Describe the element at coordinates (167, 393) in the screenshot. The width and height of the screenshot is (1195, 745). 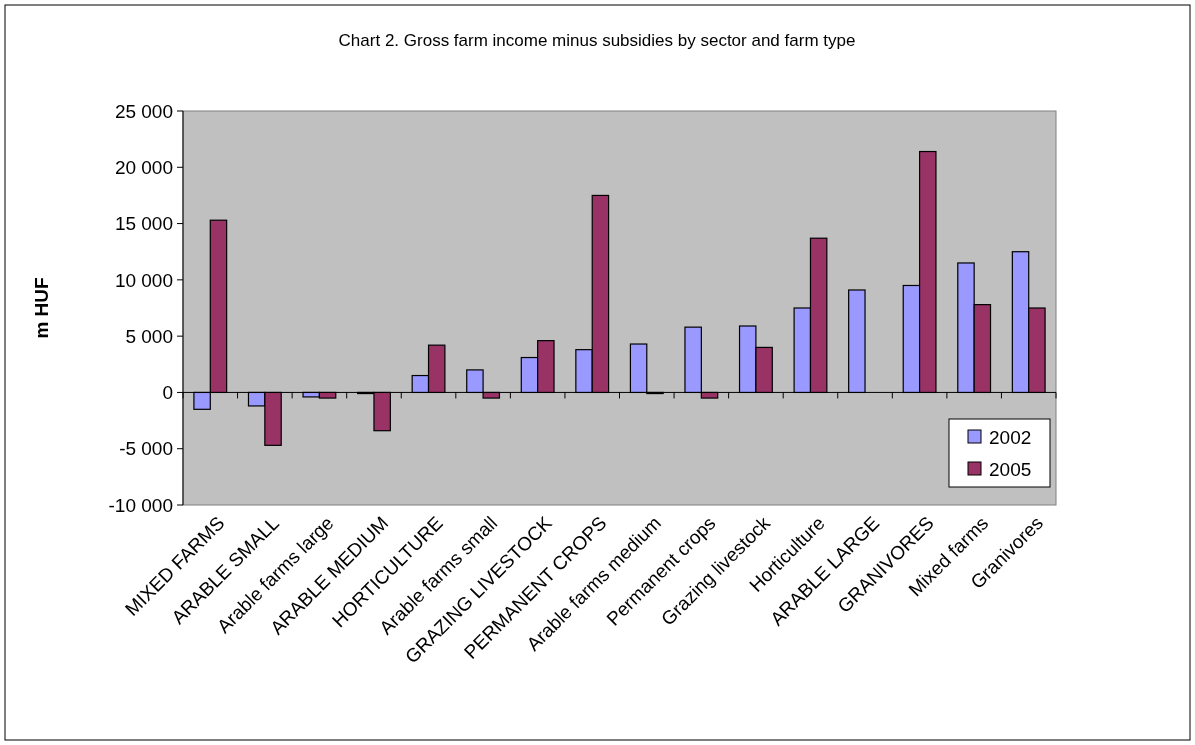
I see `y-tick-label: 0` at that location.